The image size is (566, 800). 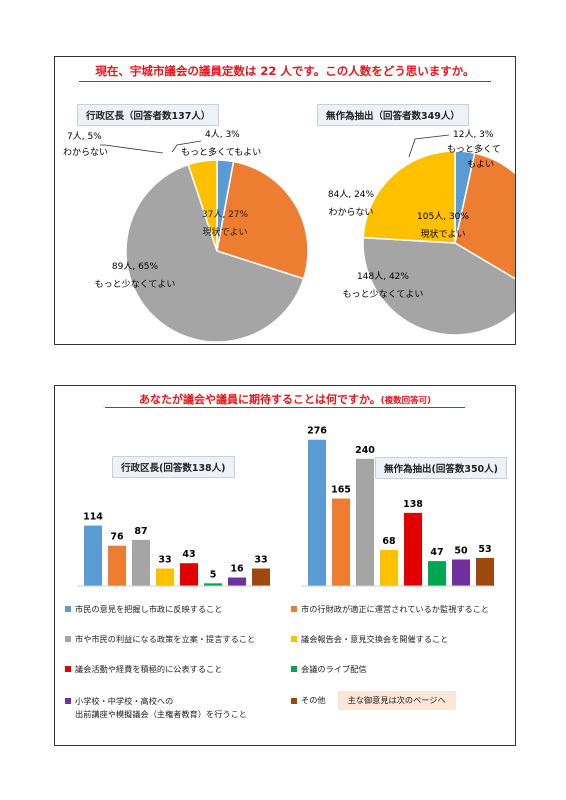 What do you see at coordinates (480, 164) in the screenshot?
I see `pie2-label-more-line3: もよい` at bounding box center [480, 164].